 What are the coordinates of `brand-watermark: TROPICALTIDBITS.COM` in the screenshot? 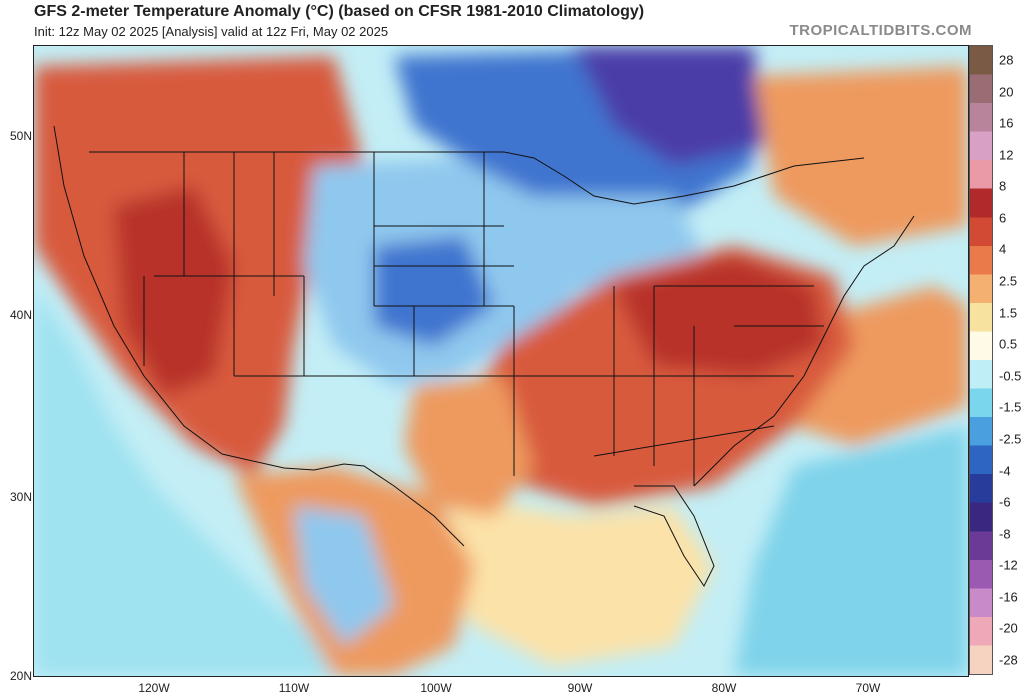 It's located at (880, 30).